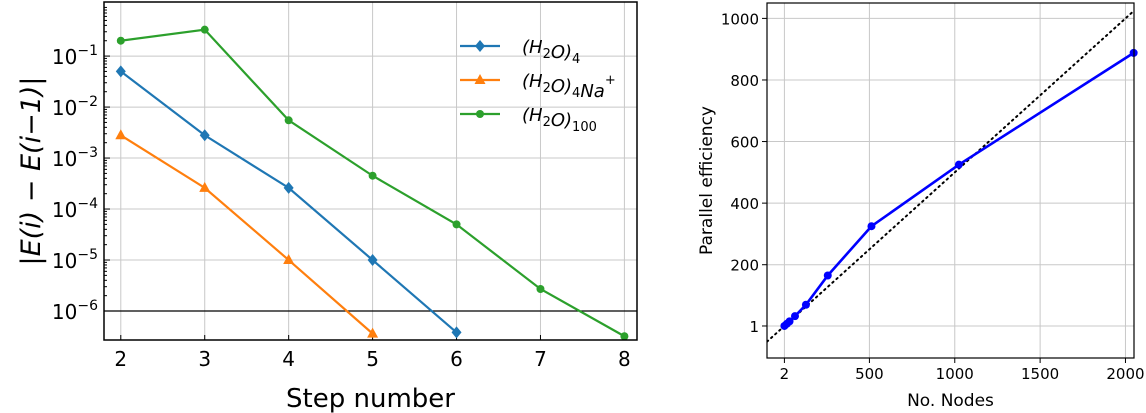 The image size is (1146, 413). Describe the element at coordinates (754, 327) in the screenshot. I see `y-tick-label: 1` at that location.